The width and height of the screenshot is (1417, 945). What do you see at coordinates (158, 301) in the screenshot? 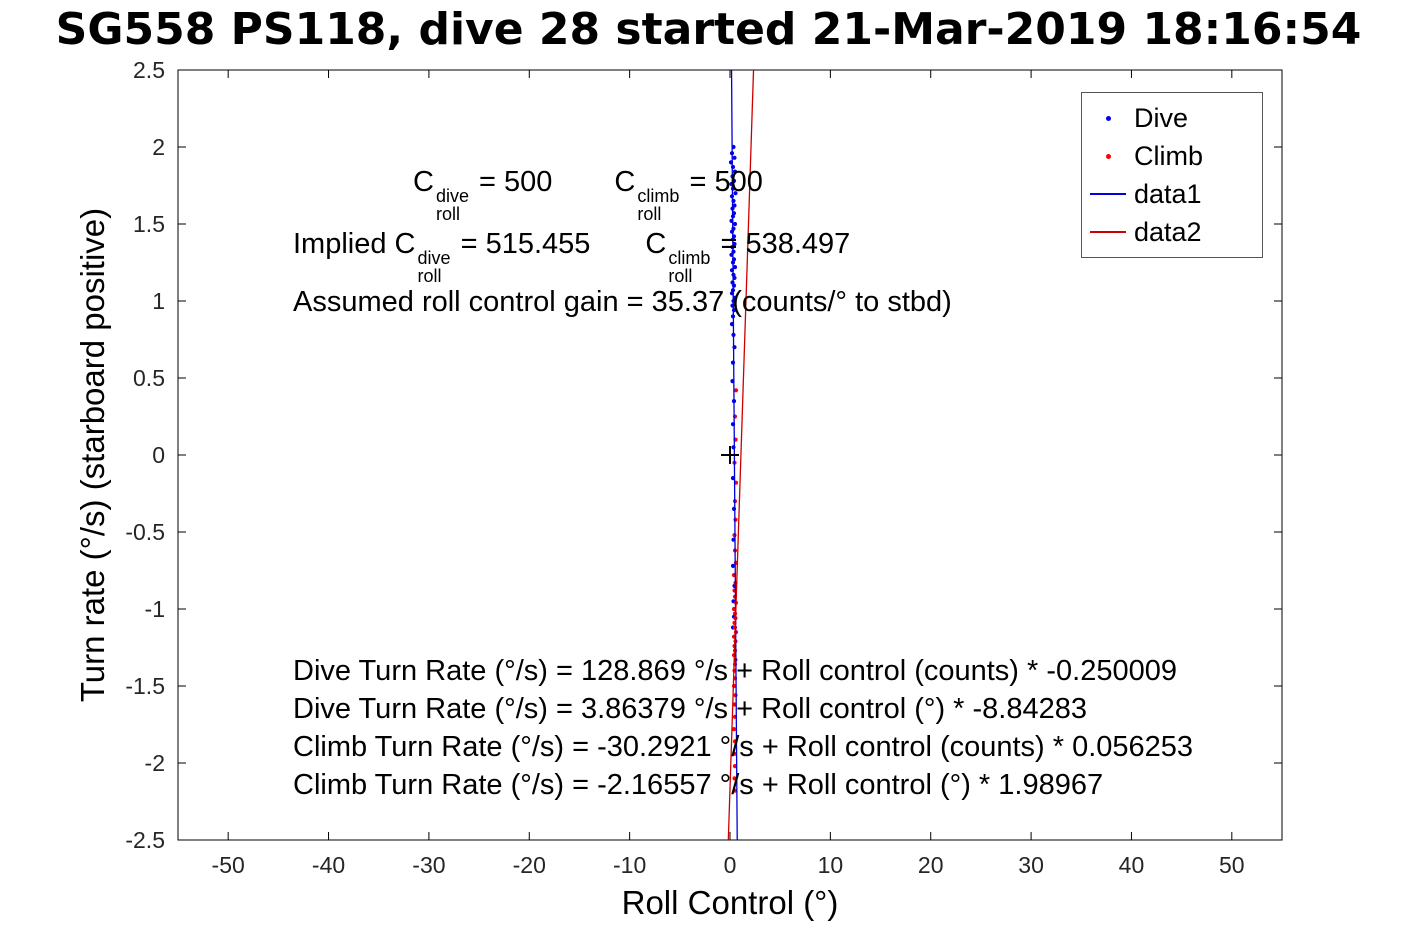
I see `svg-text: 1` at bounding box center [158, 301].